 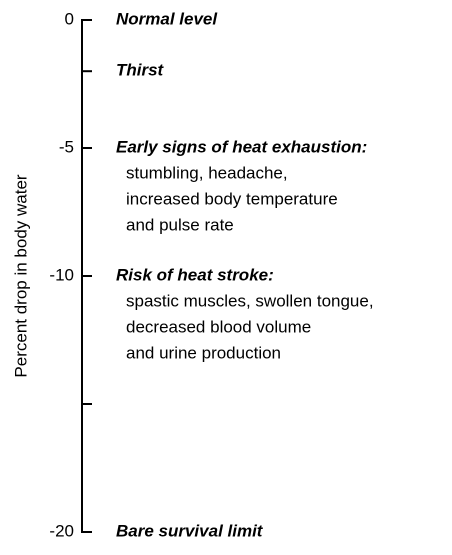 What do you see at coordinates (69, 18) in the screenshot?
I see `y-tick-label: 0` at bounding box center [69, 18].